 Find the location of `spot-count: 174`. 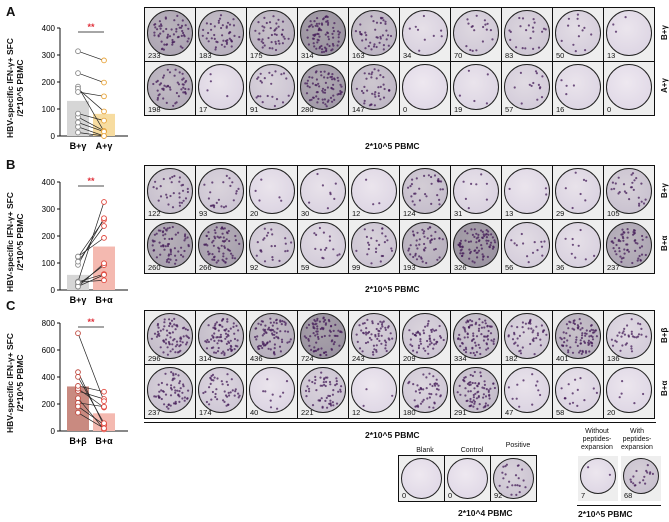

spot-count: 174 is located at coordinates (205, 412).